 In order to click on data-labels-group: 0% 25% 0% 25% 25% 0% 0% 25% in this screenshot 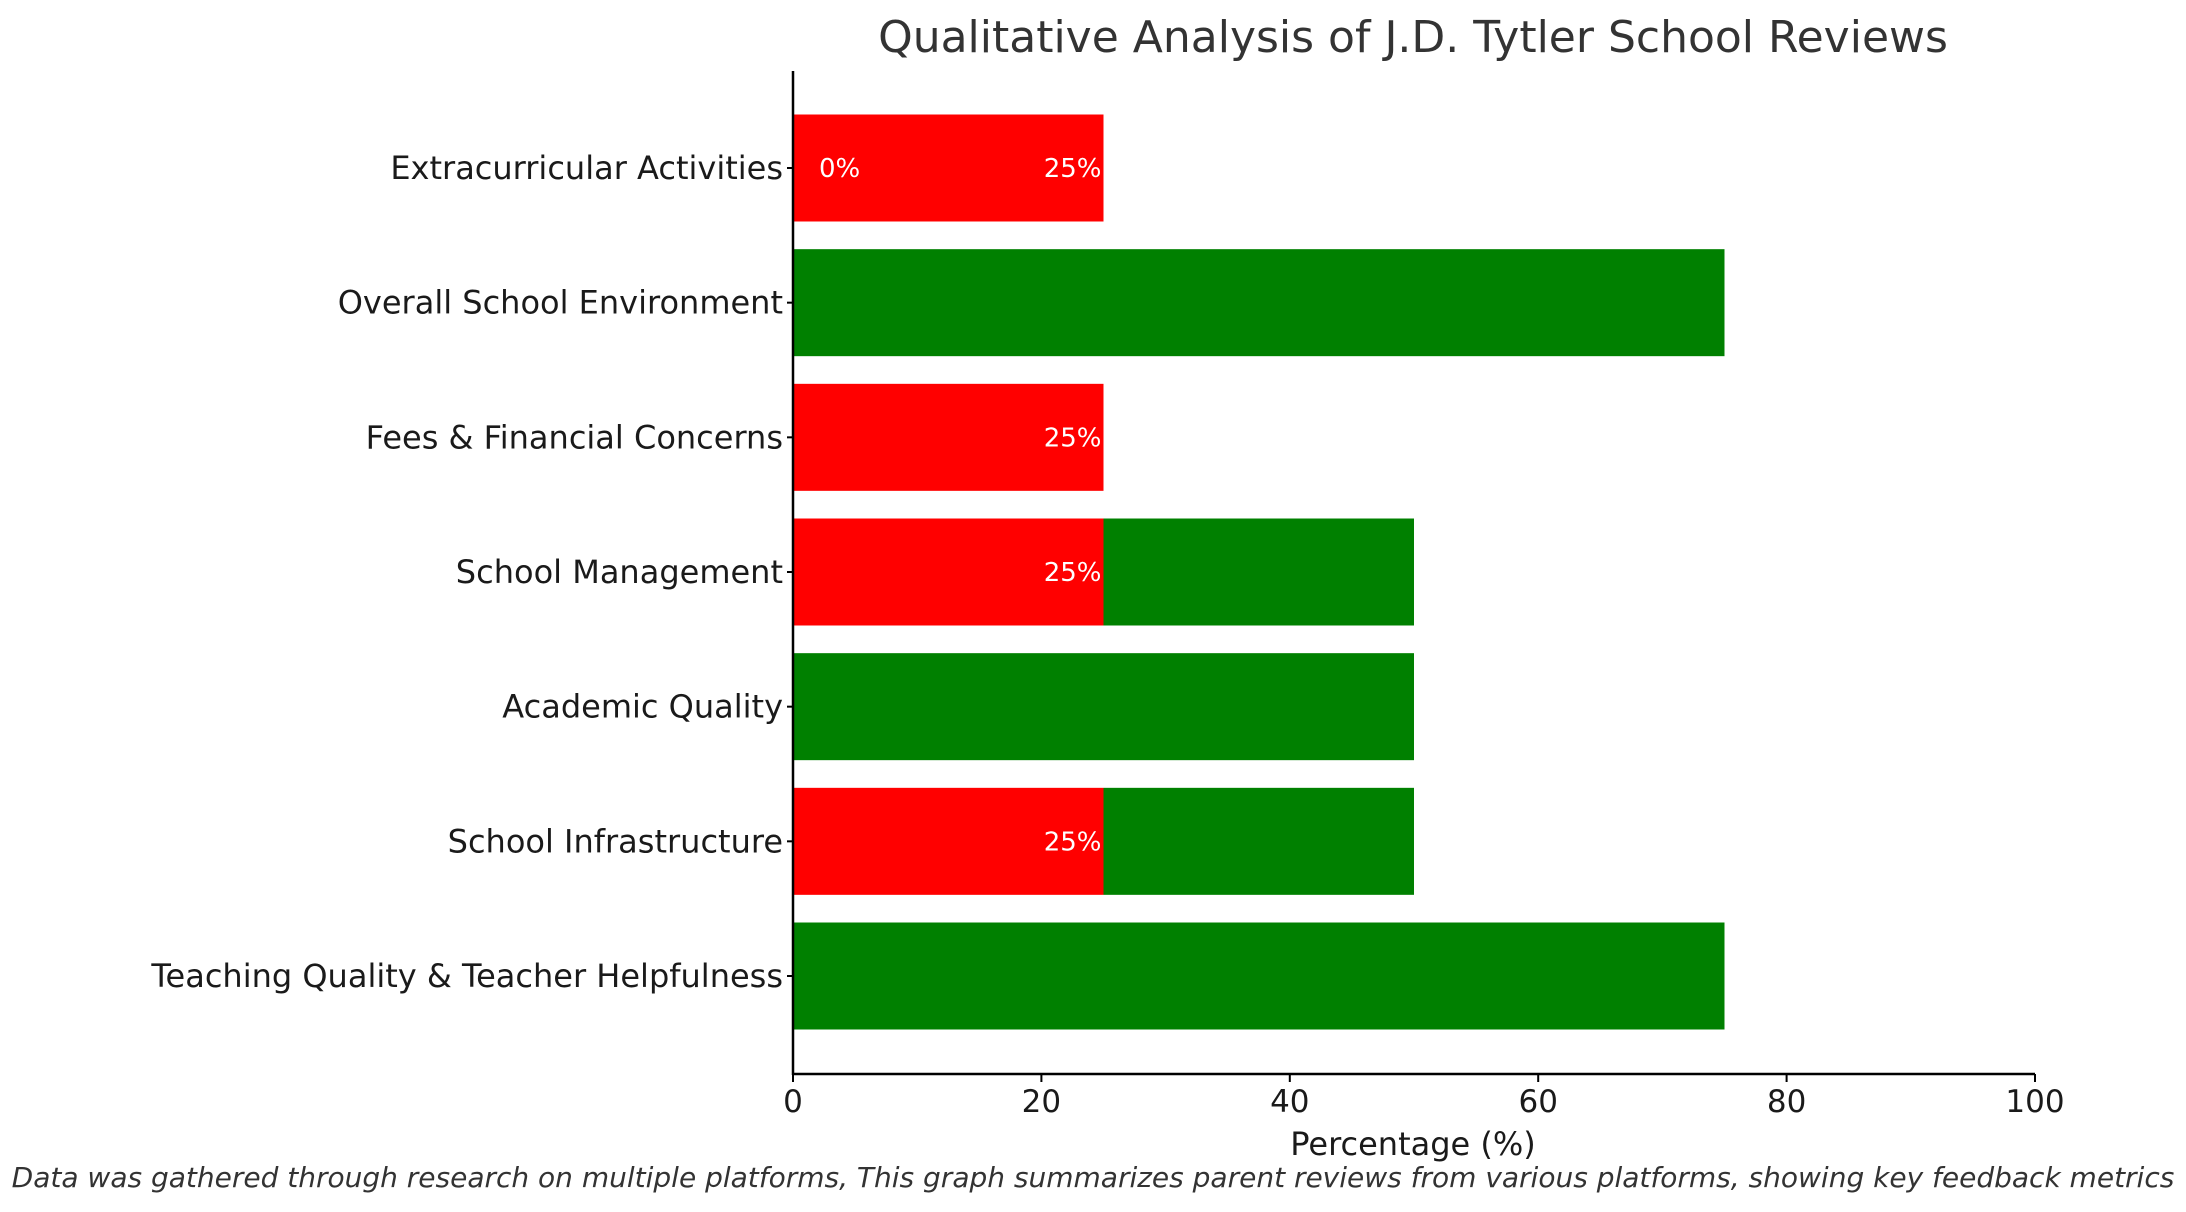, I will do `click(921, 573)`.